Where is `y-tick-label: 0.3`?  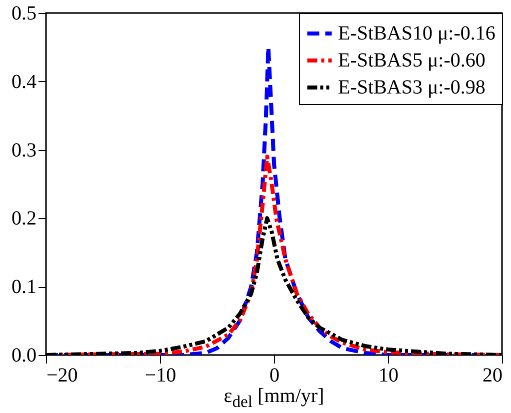 y-tick-label: 0.3 is located at coordinates (24, 150).